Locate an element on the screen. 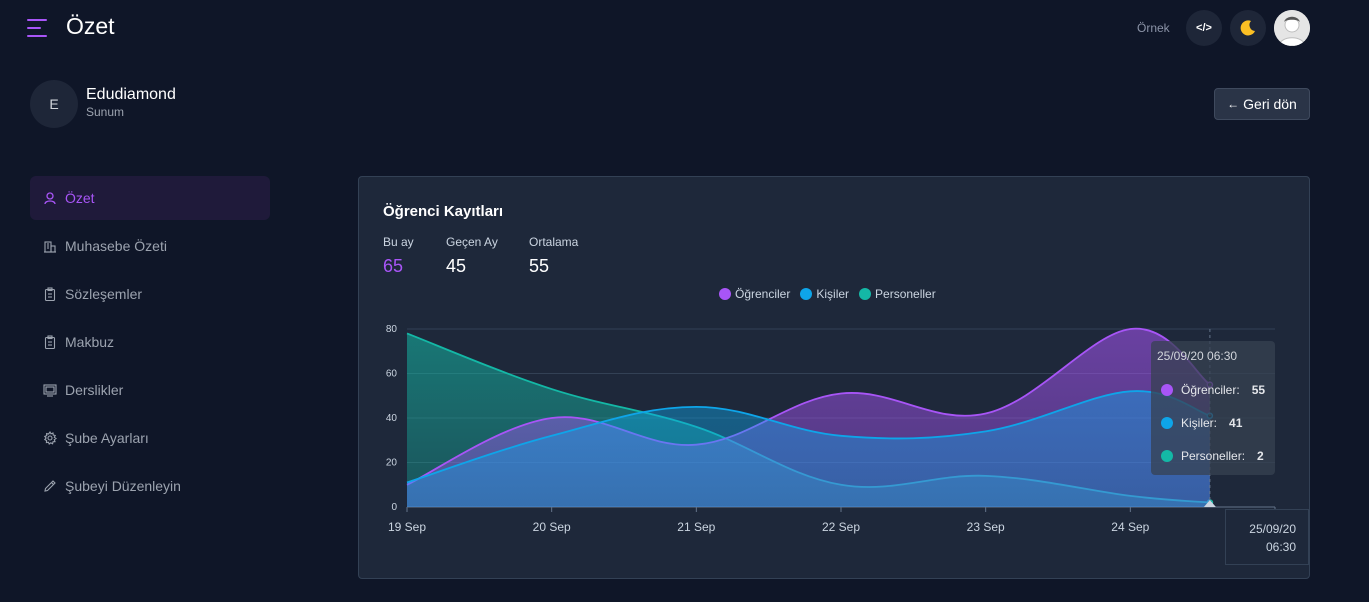  top-bar: Özet Örnek </> is located at coordinates (684, 28).